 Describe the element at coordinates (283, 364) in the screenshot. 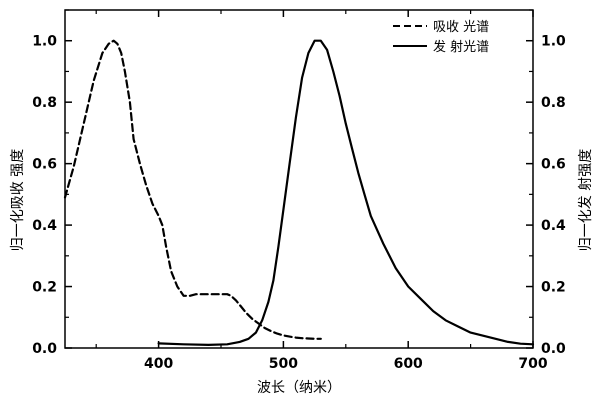

I see `x-tick-label: 500` at that location.